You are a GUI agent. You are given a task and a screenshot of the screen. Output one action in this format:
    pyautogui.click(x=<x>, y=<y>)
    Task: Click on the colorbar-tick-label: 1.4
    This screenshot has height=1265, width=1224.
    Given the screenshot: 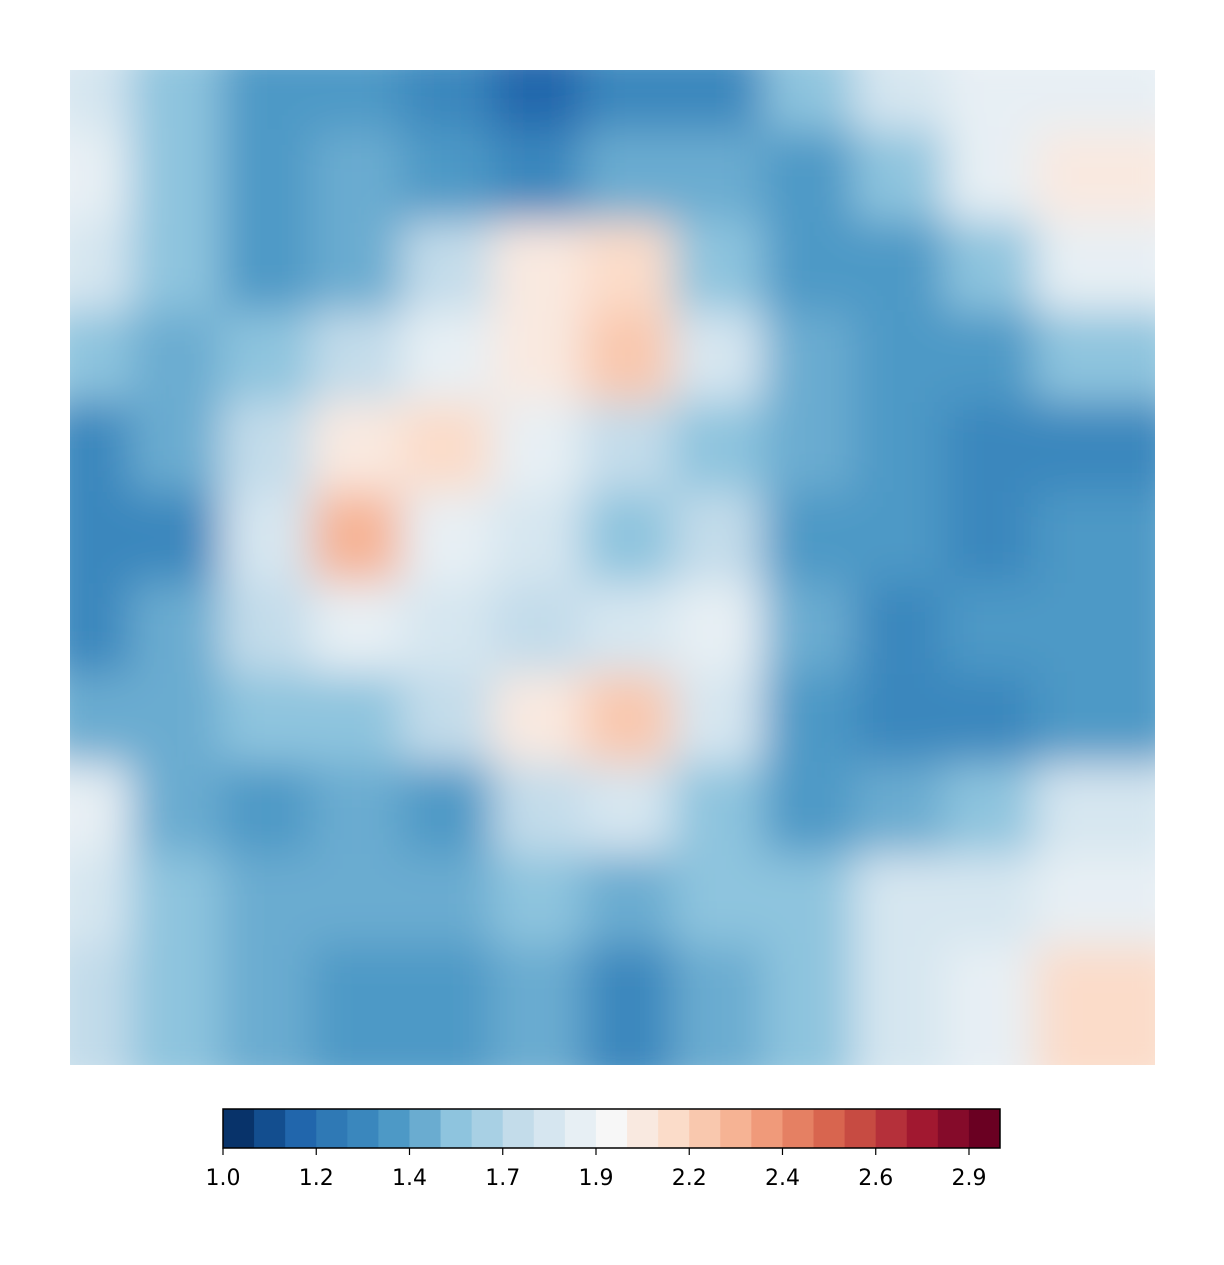 What is the action you would take?
    pyautogui.click(x=409, y=1178)
    